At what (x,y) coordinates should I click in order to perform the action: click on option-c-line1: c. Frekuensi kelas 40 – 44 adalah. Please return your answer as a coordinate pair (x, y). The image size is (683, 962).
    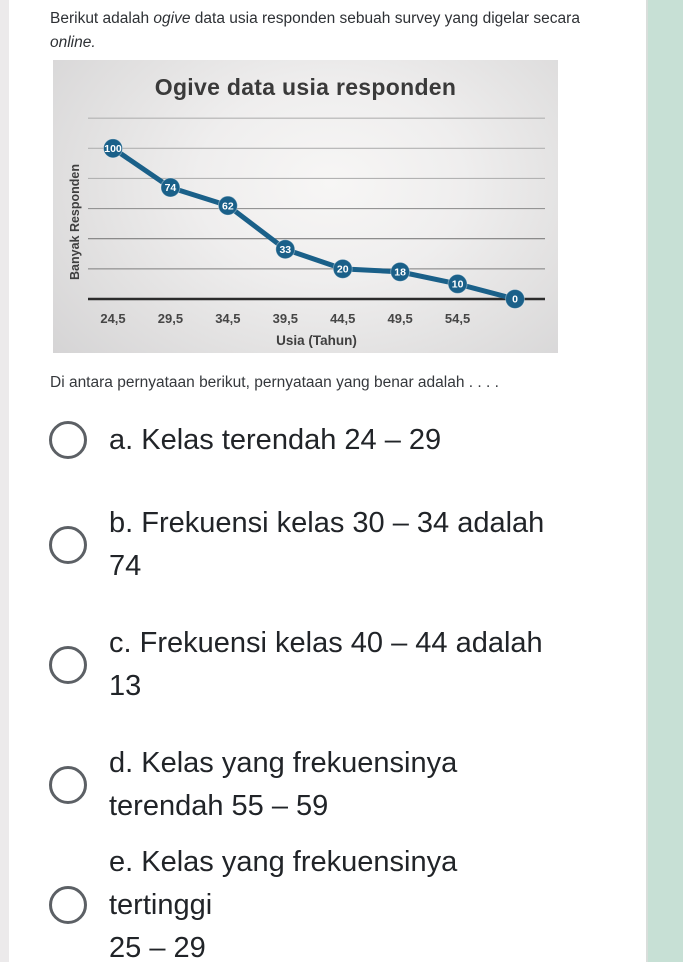
    Looking at the image, I should click on (326, 643).